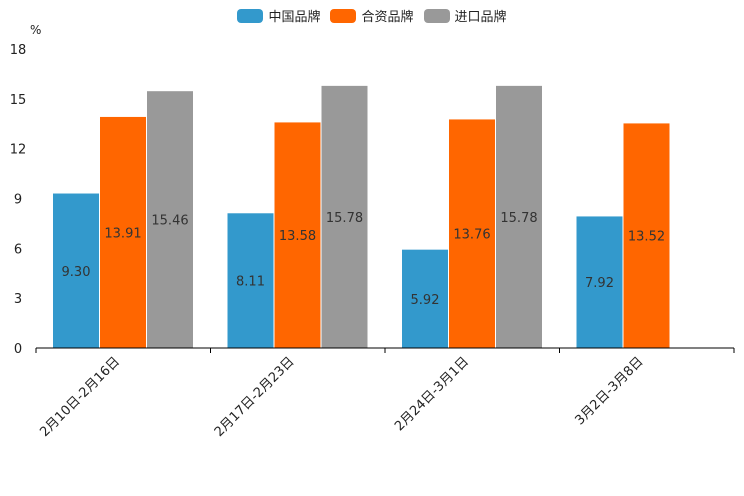 The width and height of the screenshot is (744, 496). What do you see at coordinates (35, 30) in the screenshot?
I see `y-axis-unit: %` at bounding box center [35, 30].